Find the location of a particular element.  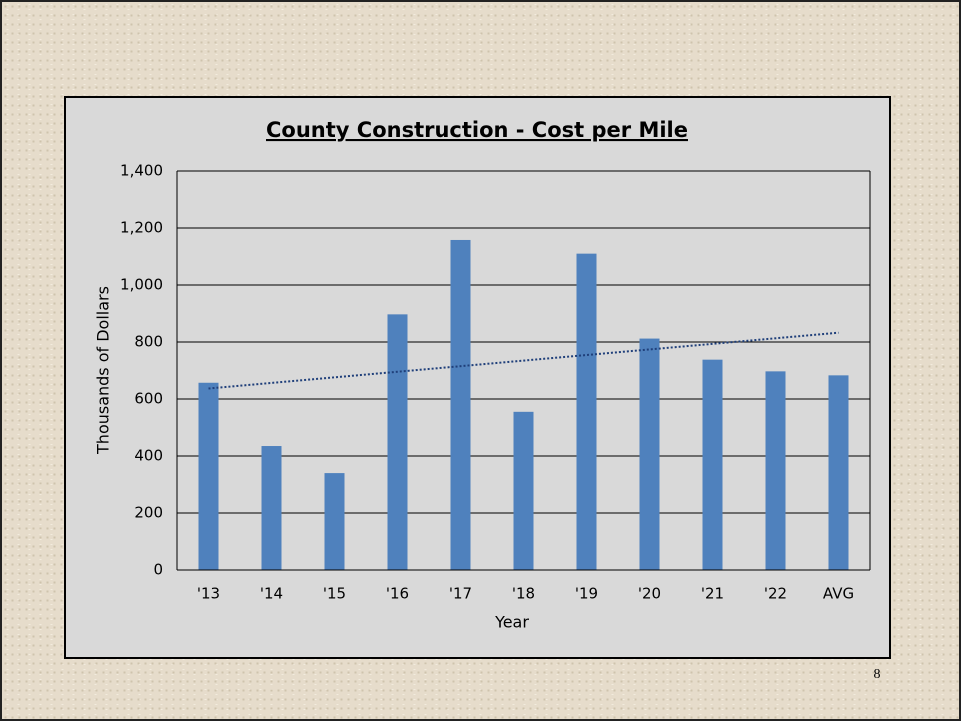

y-tick-label: 800 is located at coordinates (148, 342).